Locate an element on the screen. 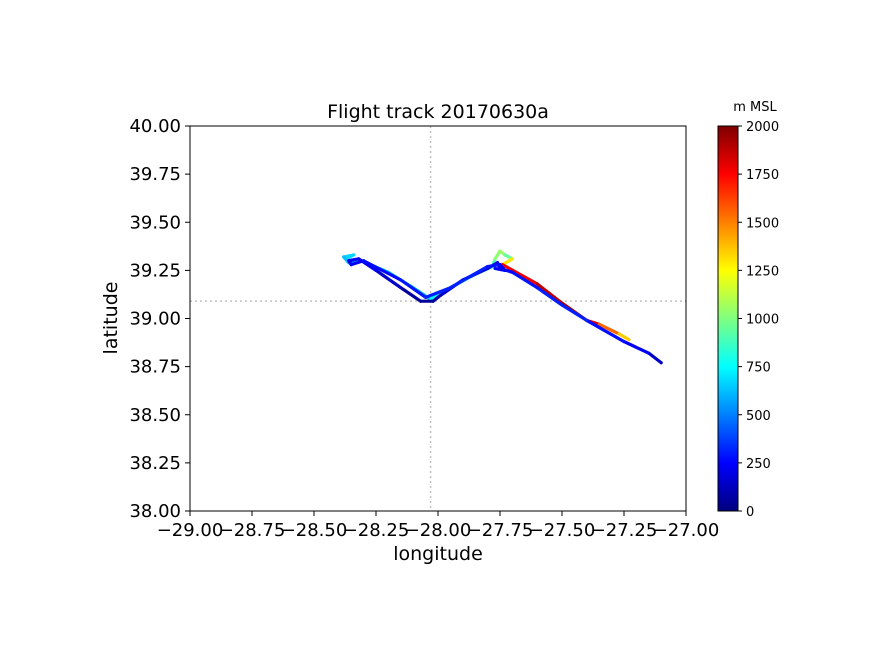 The image size is (884, 668). chart-title: Flight track 20170630a is located at coordinates (438, 112).